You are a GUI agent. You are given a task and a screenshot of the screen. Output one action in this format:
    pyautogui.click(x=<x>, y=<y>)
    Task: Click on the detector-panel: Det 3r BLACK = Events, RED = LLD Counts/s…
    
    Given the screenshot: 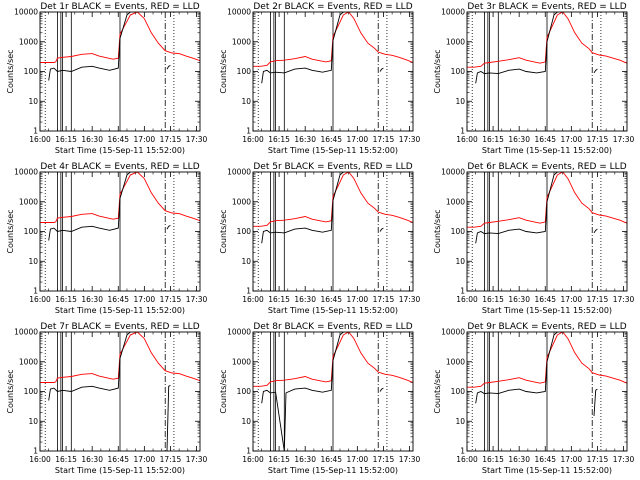 What is the action you would take?
    pyautogui.click(x=534, y=78)
    